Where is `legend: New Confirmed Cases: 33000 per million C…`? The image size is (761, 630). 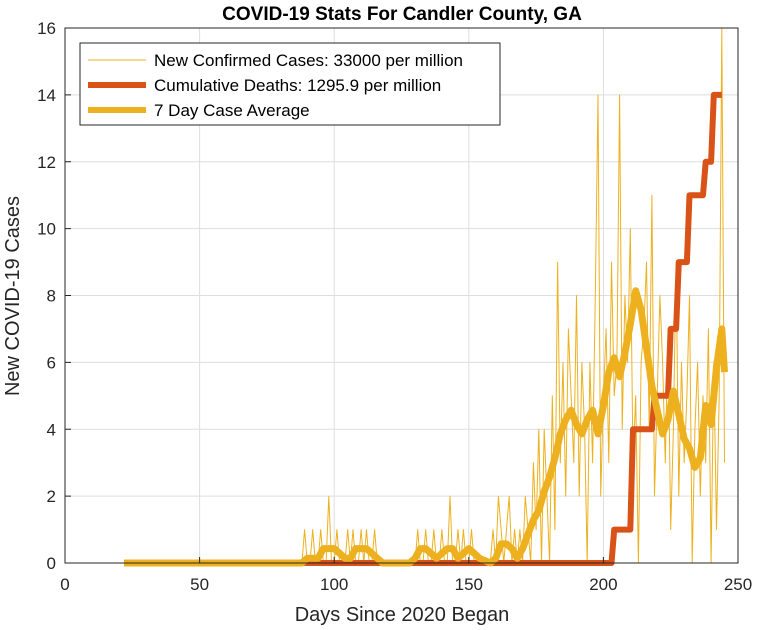
legend: New Confirmed Cases: 33000 per million C… is located at coordinates (290, 84).